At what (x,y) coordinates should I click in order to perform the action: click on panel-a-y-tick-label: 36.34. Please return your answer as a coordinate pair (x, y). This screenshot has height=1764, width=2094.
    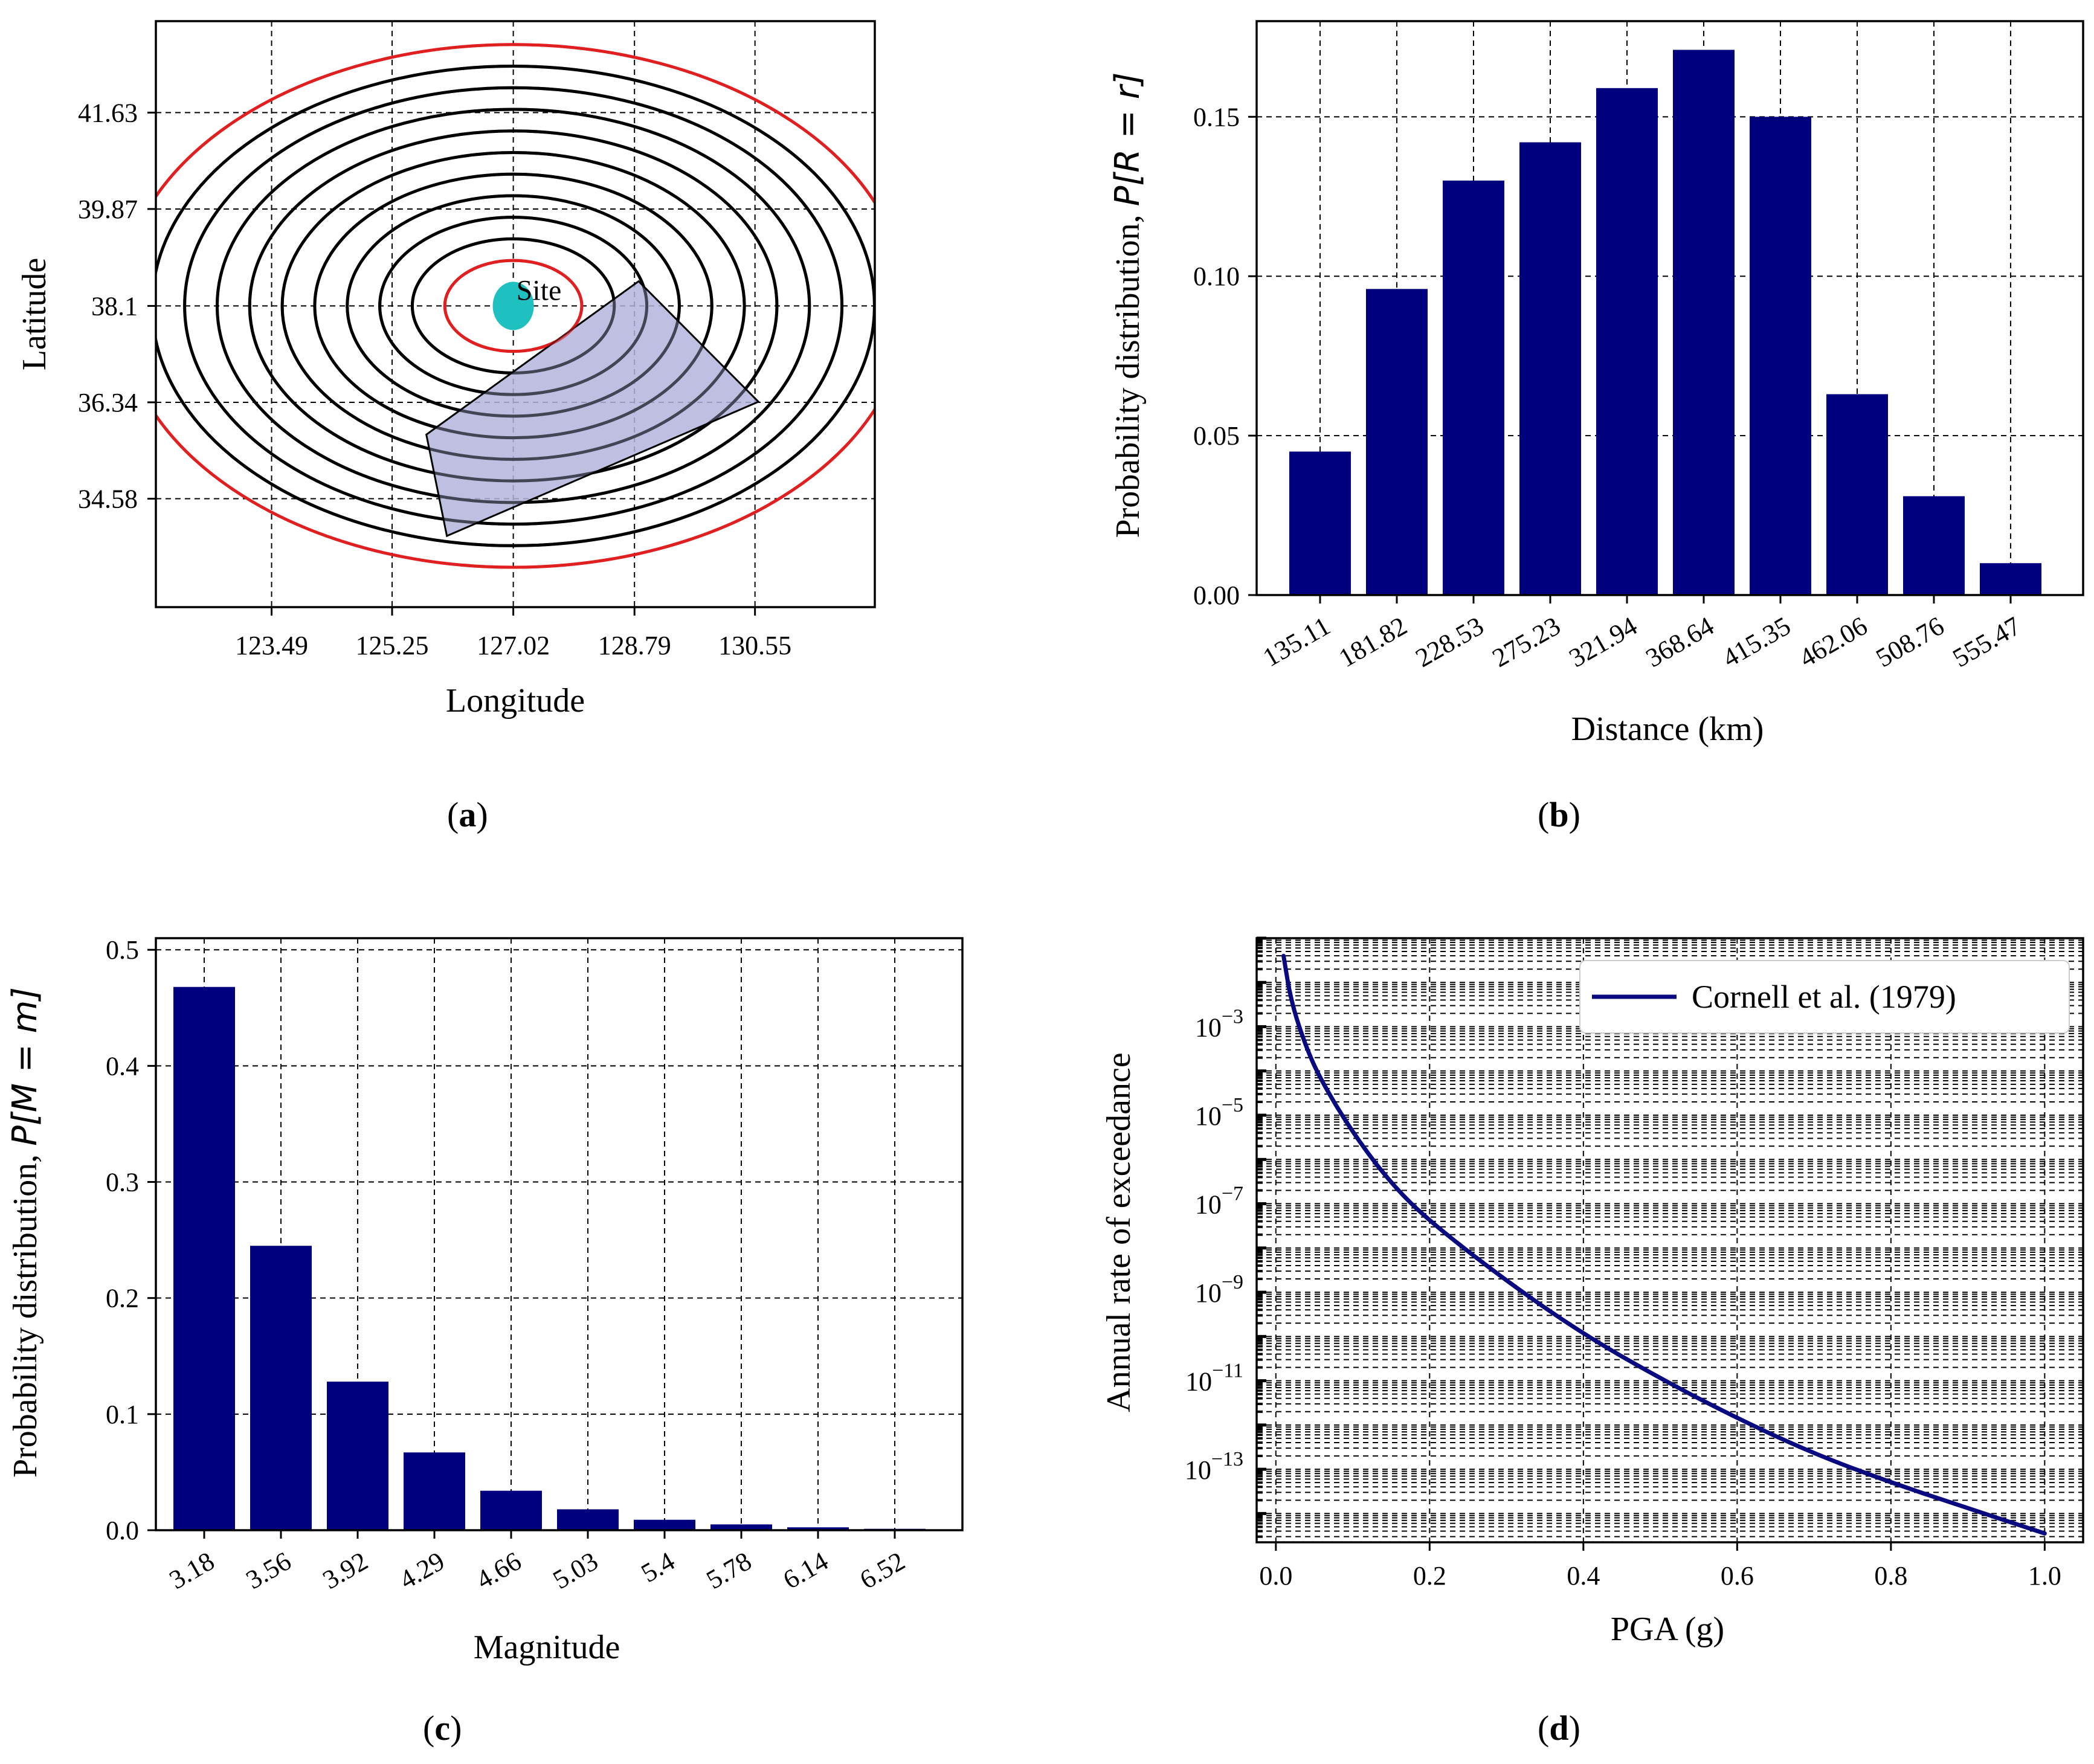
    Looking at the image, I should click on (108, 402).